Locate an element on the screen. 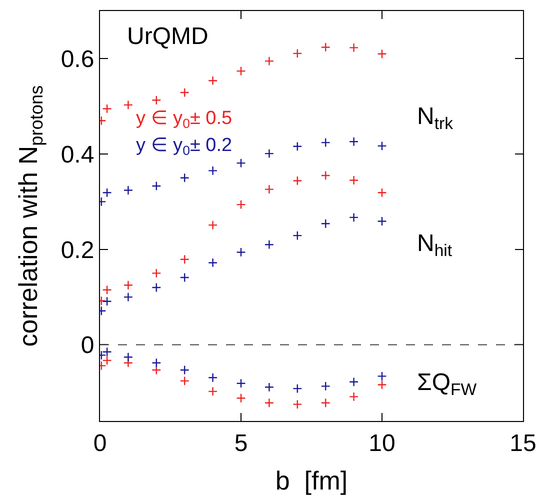 The width and height of the screenshot is (546, 501). annotation: ΣQ$_{FW}$ is located at coordinates (447, 384).